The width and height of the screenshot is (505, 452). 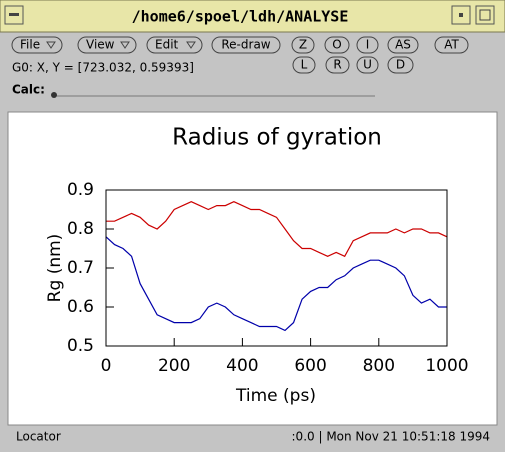 I want to click on x-tick-label: 1000, so click(x=446, y=366).